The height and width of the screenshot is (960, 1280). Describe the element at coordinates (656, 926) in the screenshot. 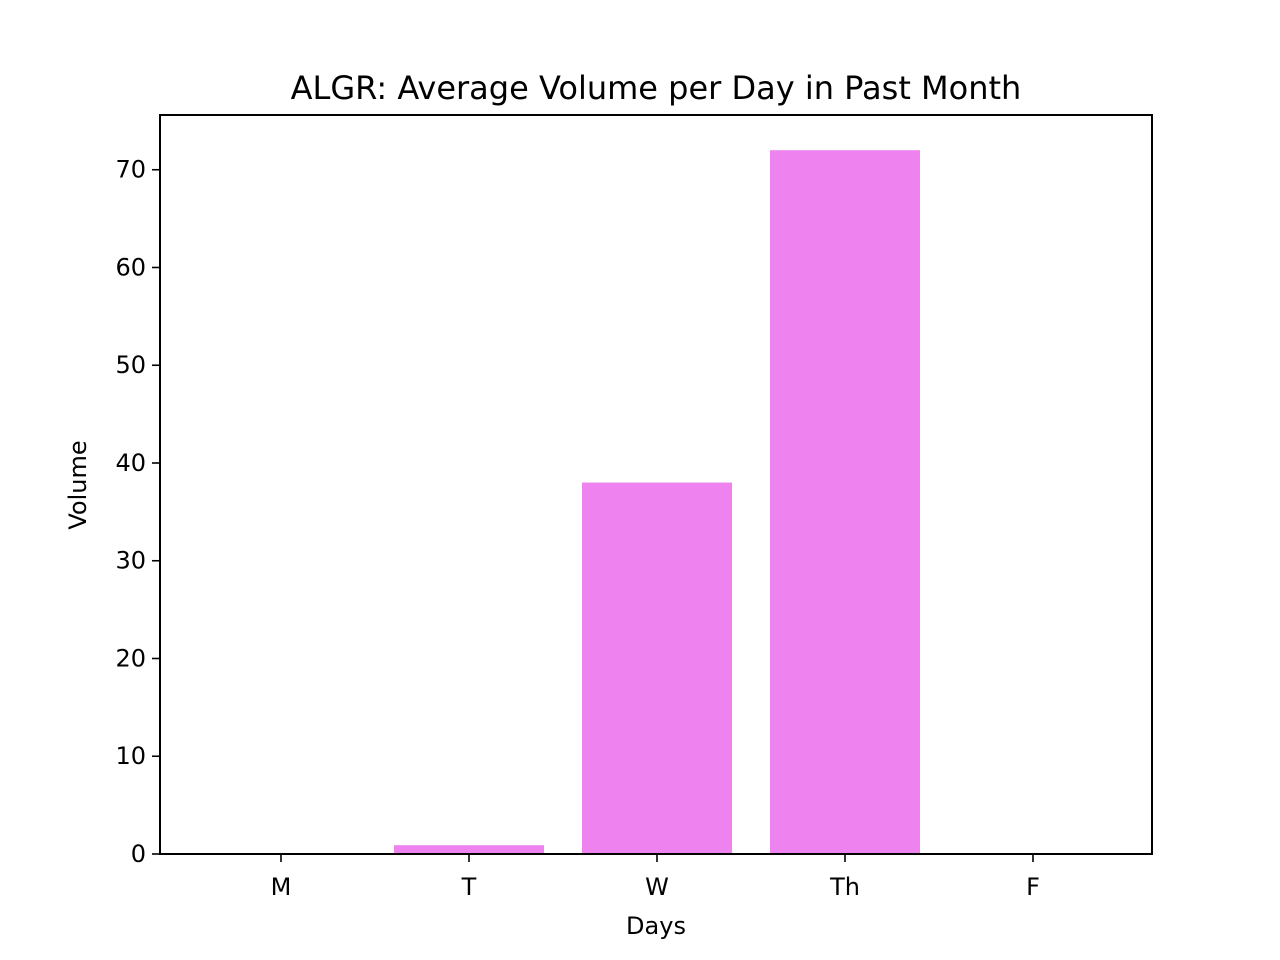

I see `x-axis-label: Days` at that location.